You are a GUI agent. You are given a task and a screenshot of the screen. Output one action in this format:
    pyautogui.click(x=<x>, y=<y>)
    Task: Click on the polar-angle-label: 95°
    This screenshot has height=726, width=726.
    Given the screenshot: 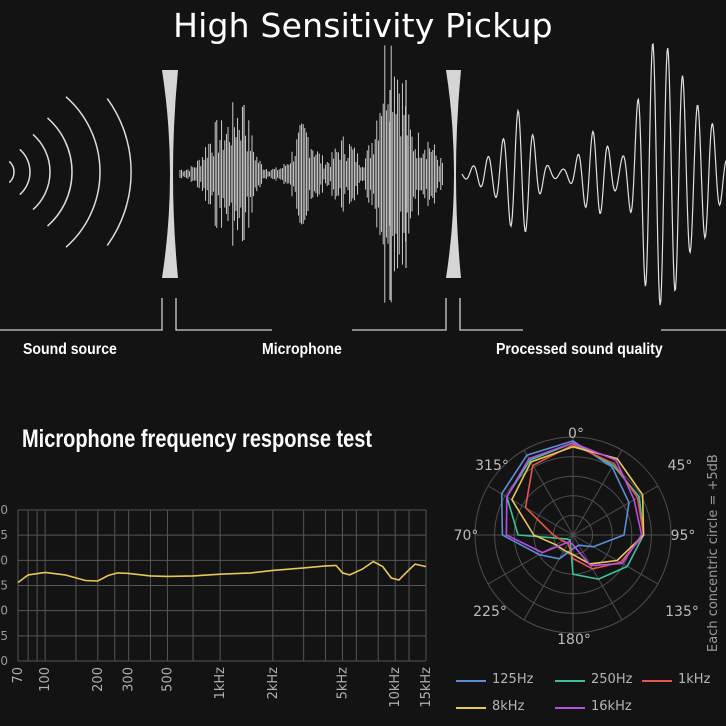 What is the action you would take?
    pyautogui.click(x=683, y=536)
    